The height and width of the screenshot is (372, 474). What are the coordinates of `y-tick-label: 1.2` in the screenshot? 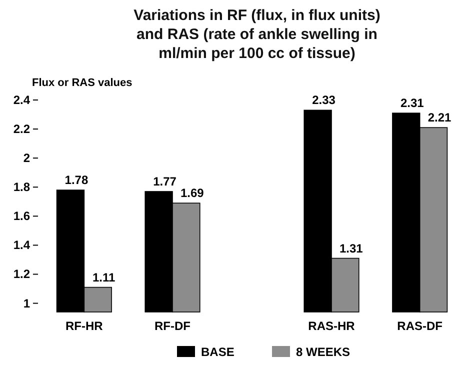 It's located at (21, 274).